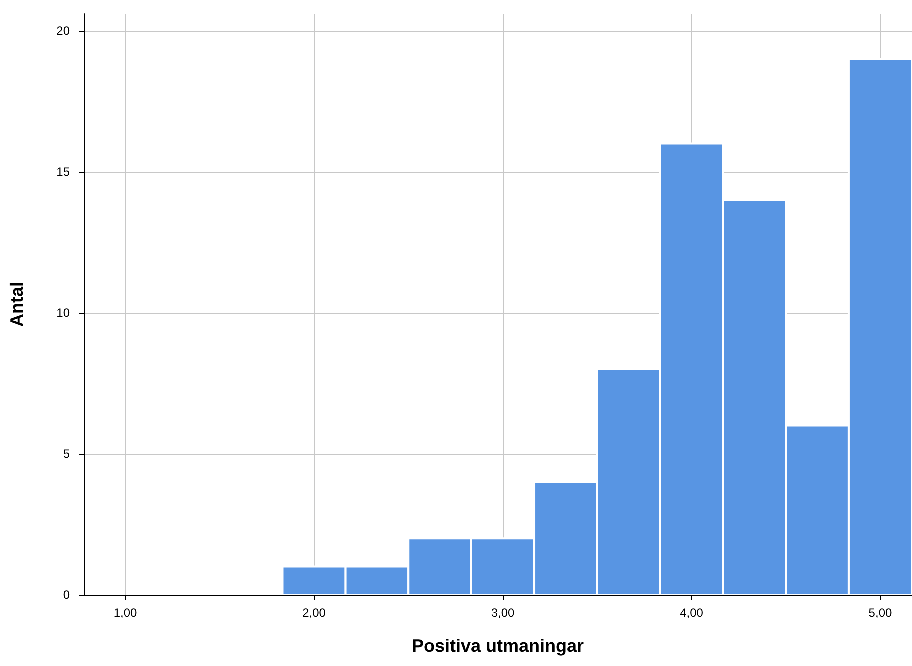 The width and height of the screenshot is (912, 666). I want to click on y-tick-label: 10, so click(63, 313).